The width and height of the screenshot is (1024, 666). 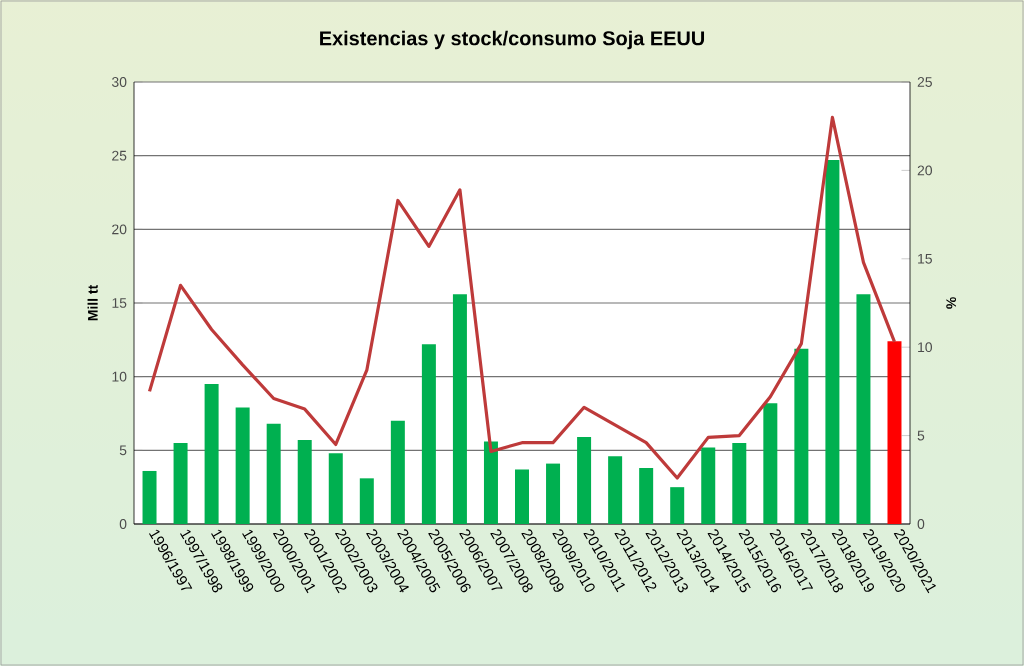 What do you see at coordinates (512, 40) in the screenshot?
I see `chart-title: Existencias y stock/consumo Soja EEUU` at bounding box center [512, 40].